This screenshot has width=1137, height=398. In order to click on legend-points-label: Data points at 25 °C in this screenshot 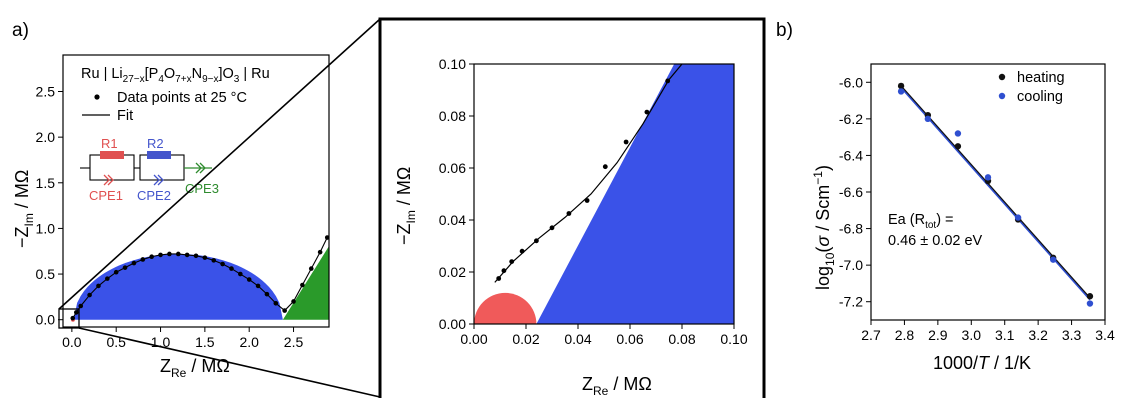, I will do `click(182, 98)`.